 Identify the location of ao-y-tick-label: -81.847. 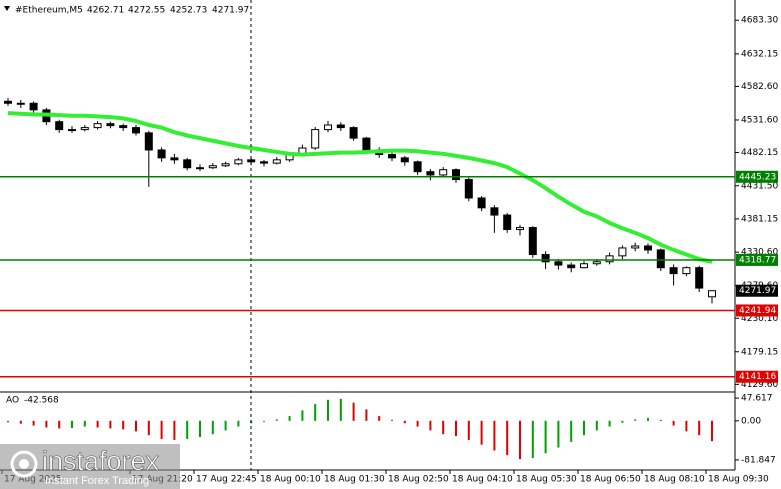
(758, 460).